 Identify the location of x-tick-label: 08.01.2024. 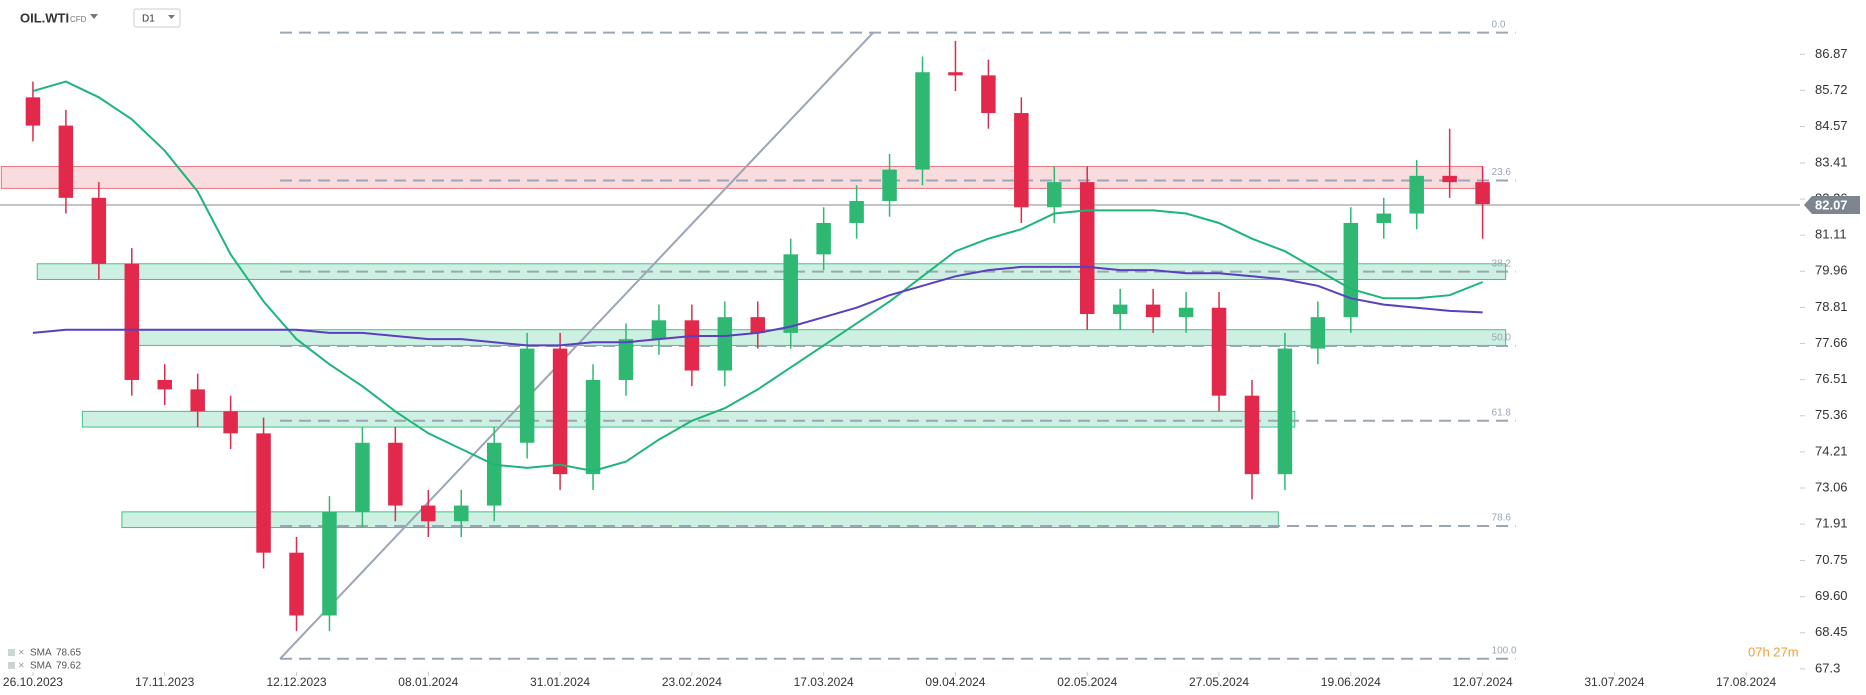
(428, 682).